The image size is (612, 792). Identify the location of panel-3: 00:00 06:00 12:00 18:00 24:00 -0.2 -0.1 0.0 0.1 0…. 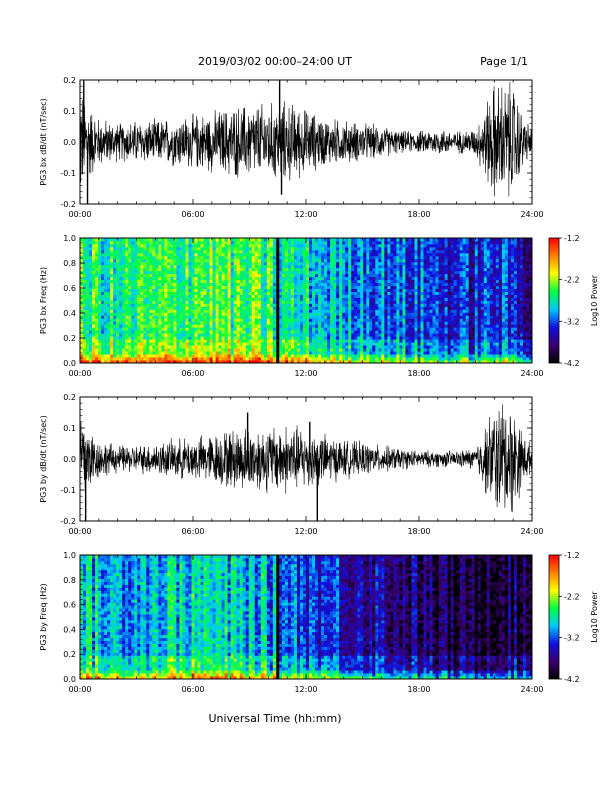
(291, 464).